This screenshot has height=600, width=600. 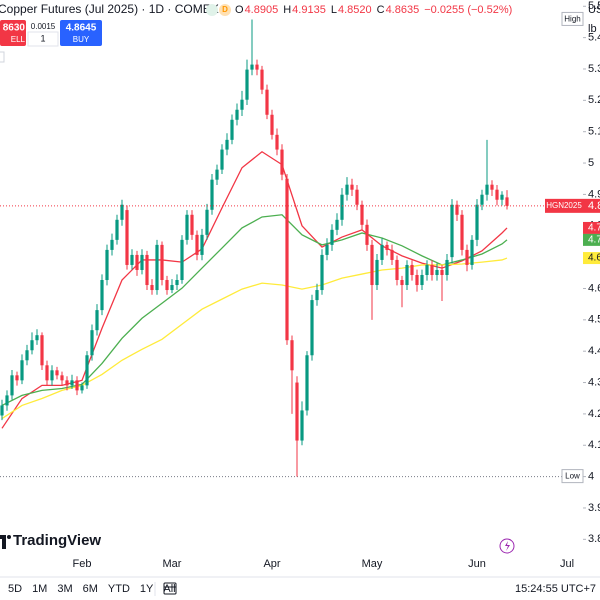 I want to click on unit: lb, so click(x=592, y=29).